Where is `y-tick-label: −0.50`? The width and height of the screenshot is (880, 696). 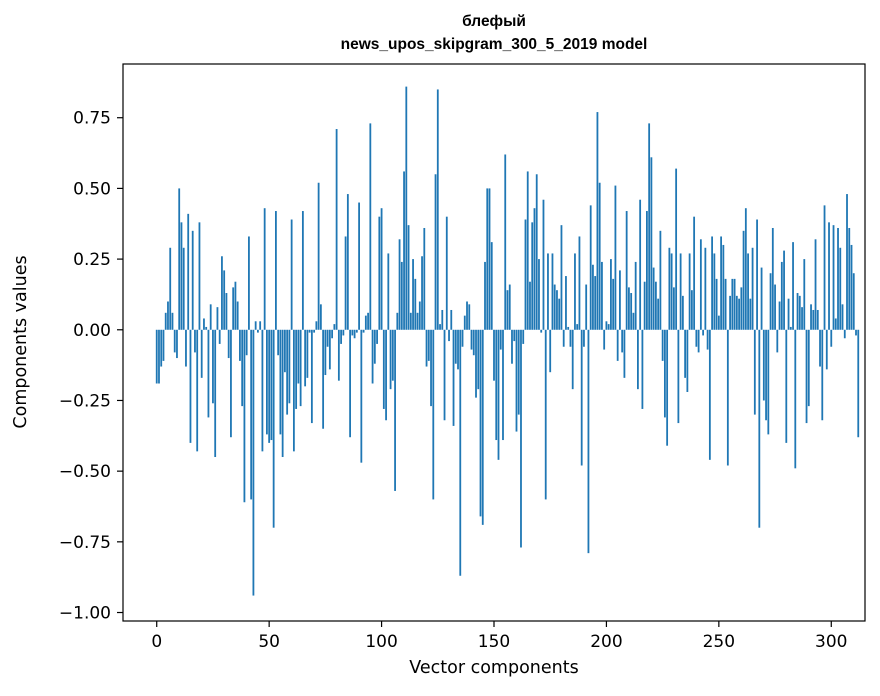 y-tick-label: −0.50 is located at coordinates (85, 472).